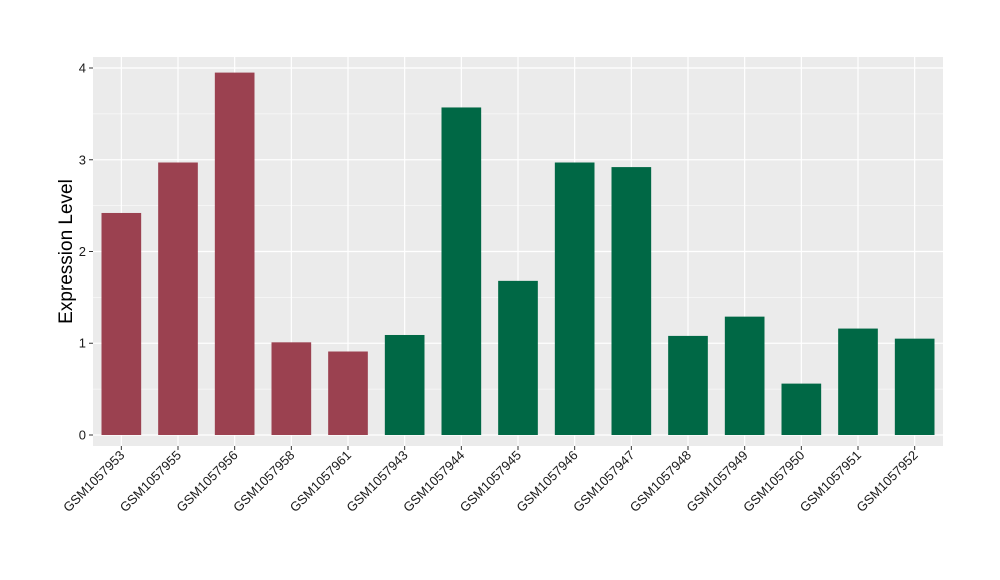 The height and width of the screenshot is (580, 1000). I want to click on y-tick-label: 0, so click(82, 434).